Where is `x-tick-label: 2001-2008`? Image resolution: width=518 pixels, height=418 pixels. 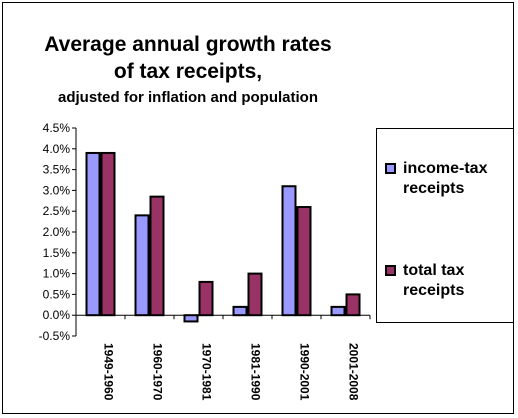
x-tick-label: 2001-2008 is located at coordinates (354, 372).